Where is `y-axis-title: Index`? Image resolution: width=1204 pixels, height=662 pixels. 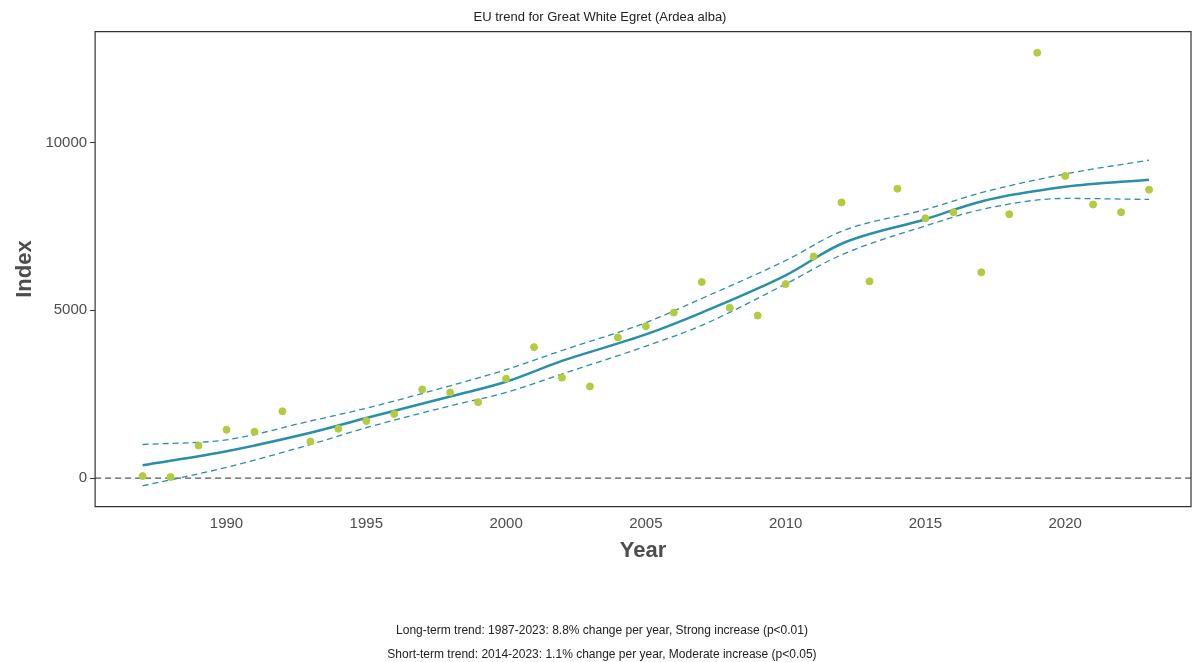 y-axis-title: Index is located at coordinates (24, 268).